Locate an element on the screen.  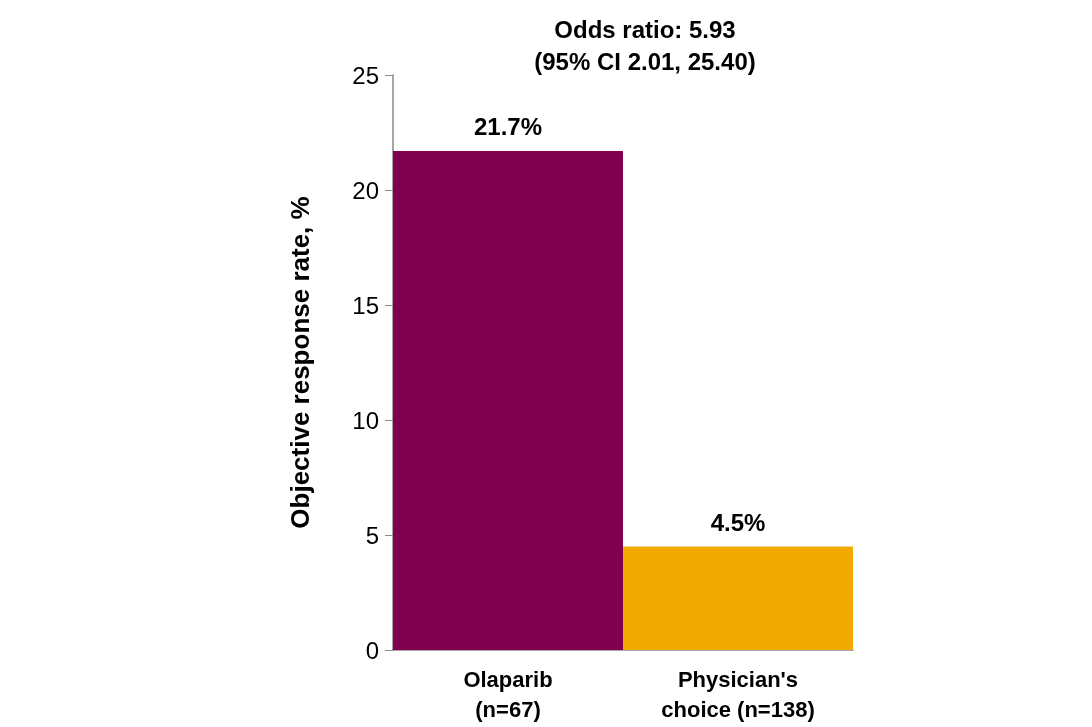
y-tick-label: 25 is located at coordinates (365, 75).